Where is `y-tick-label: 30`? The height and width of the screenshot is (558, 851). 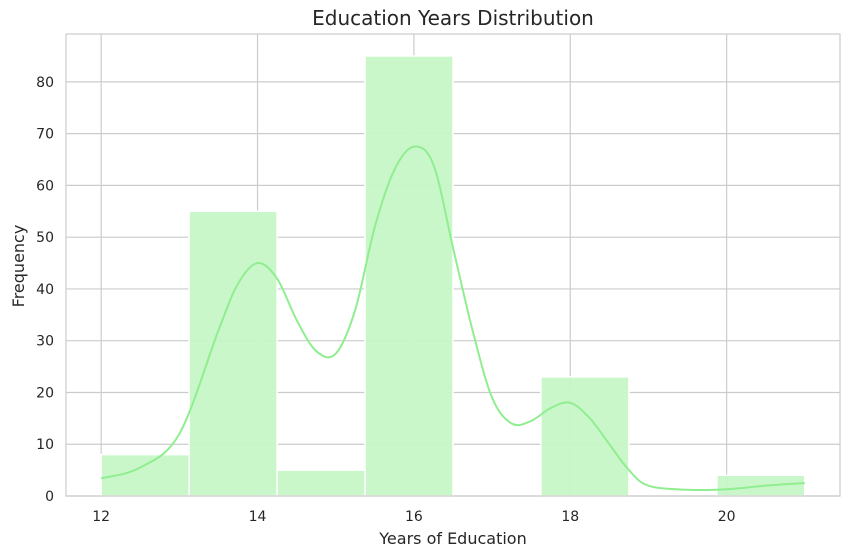 y-tick-label: 30 is located at coordinates (45, 342).